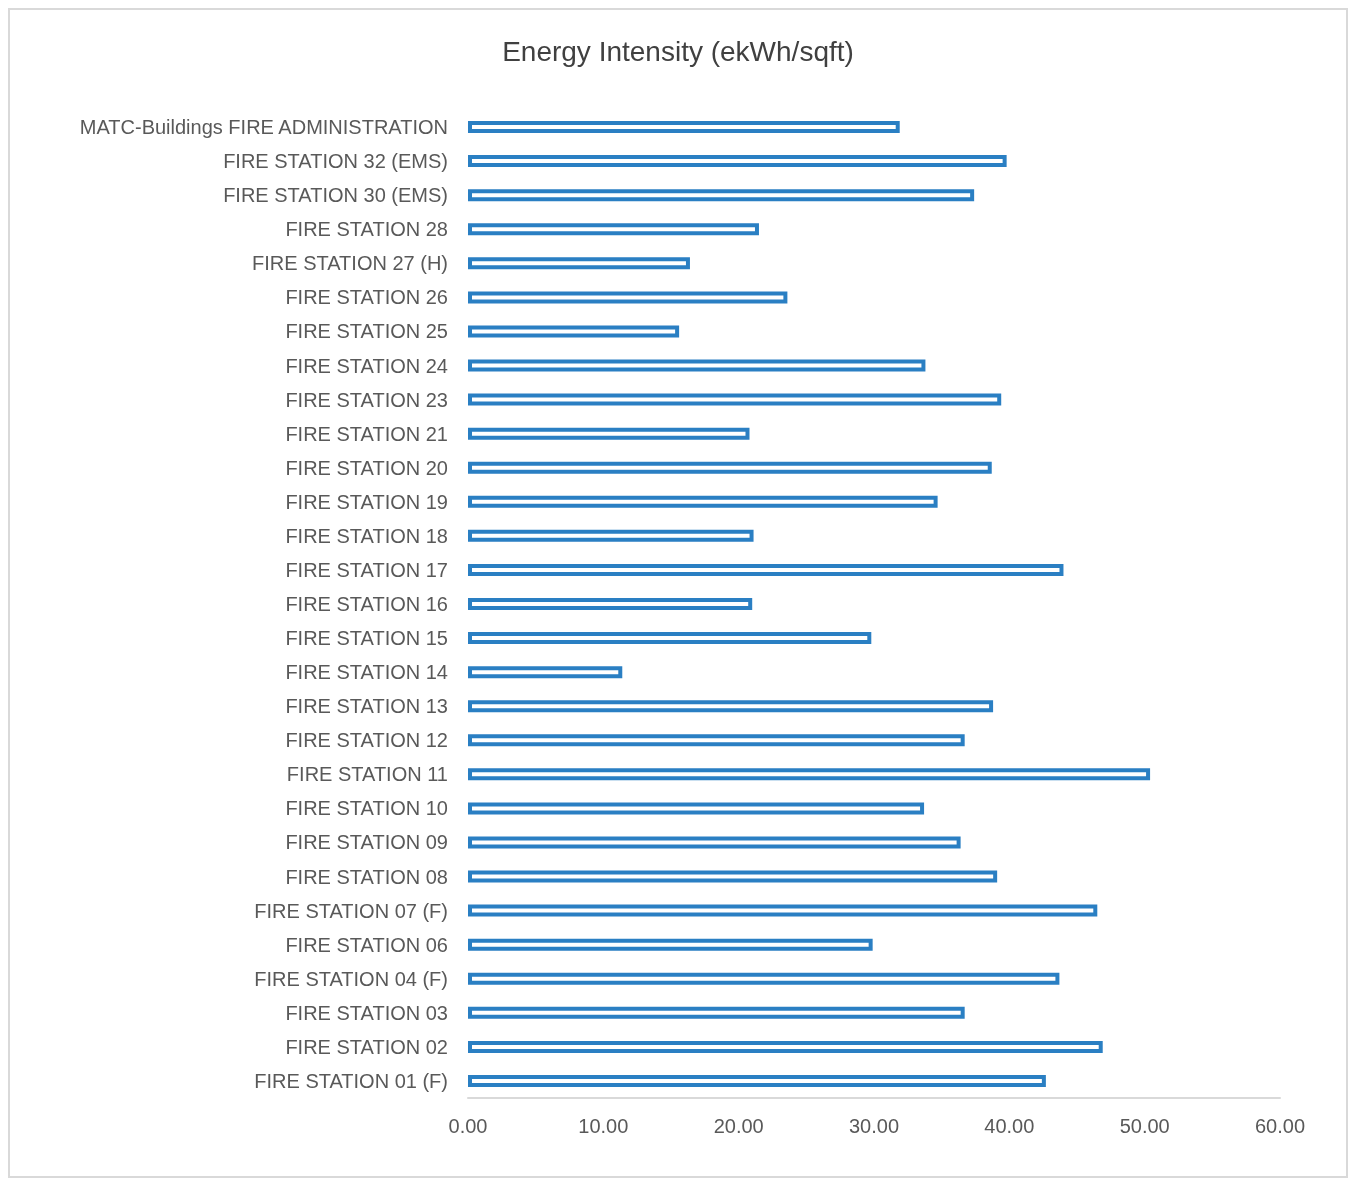 Image resolution: width=1359 pixels, height=1184 pixels. I want to click on y-tick-label: FIRE STATION 15, so click(366, 638).